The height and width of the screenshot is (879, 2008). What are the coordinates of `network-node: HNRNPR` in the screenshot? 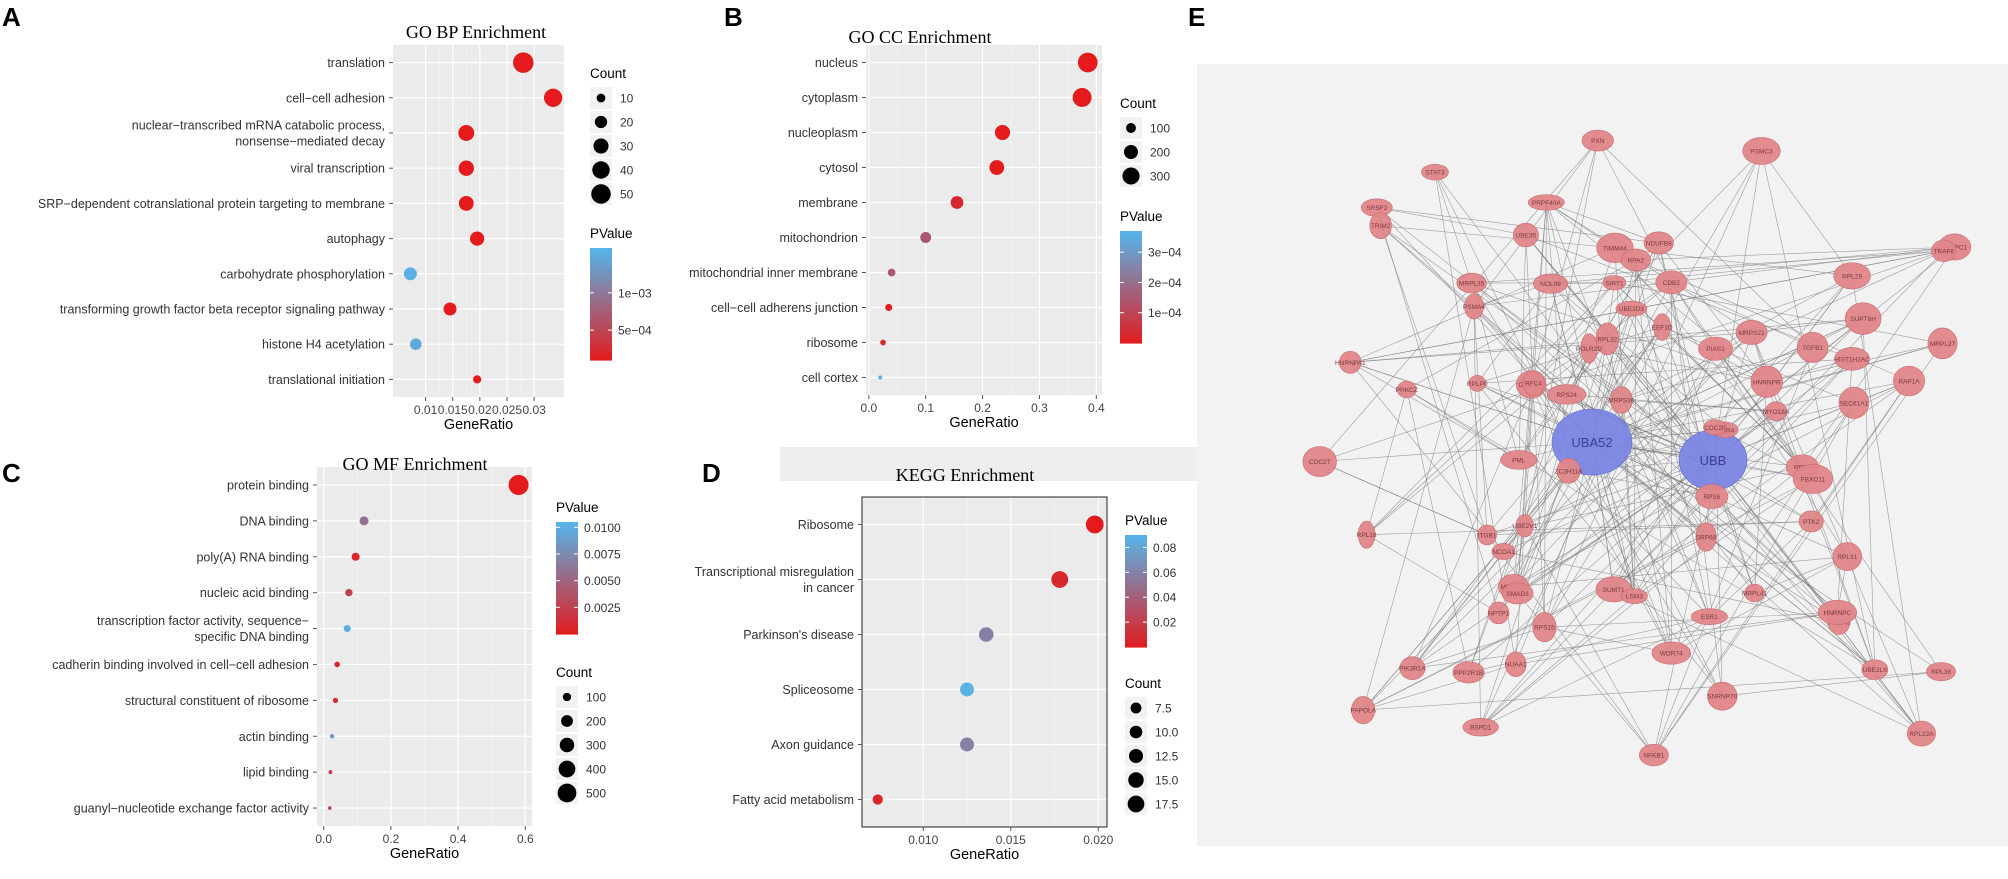 It's located at (1766, 381).